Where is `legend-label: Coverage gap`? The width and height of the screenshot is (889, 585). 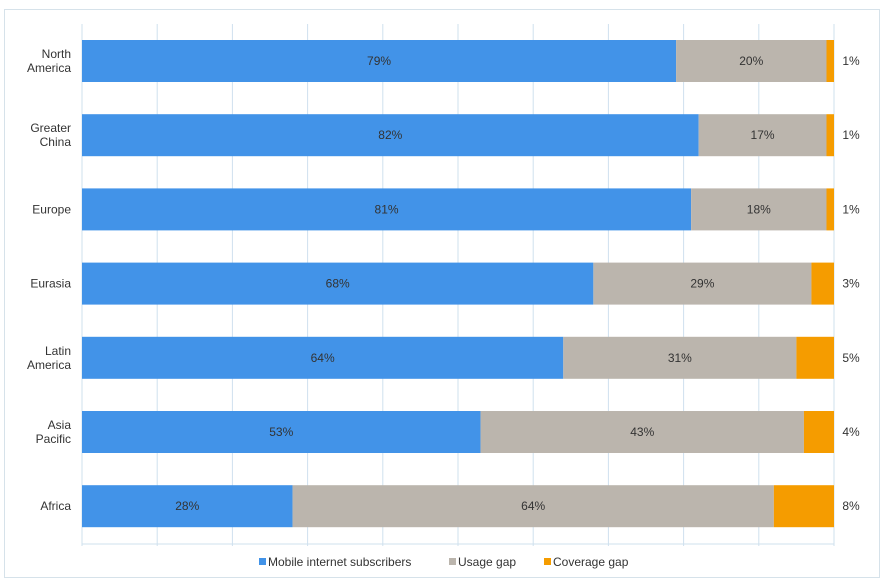
legend-label: Coverage gap is located at coordinates (591, 562).